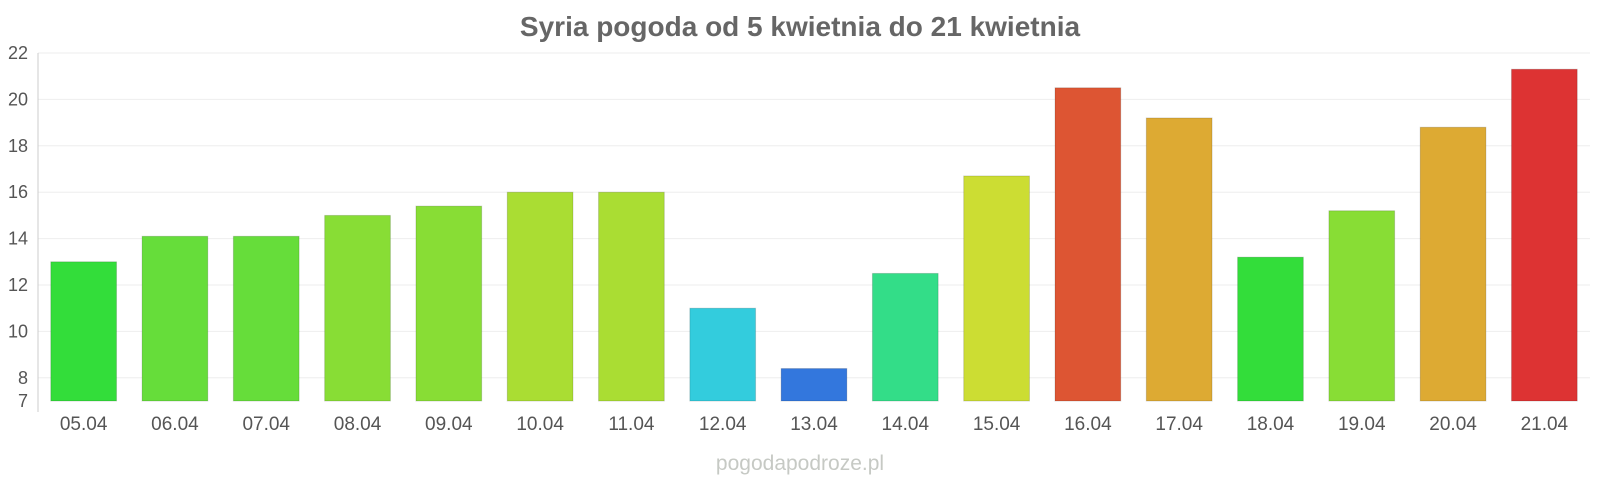 The image size is (1600, 480). What do you see at coordinates (18, 146) in the screenshot?
I see `y-tick-label: 18` at bounding box center [18, 146].